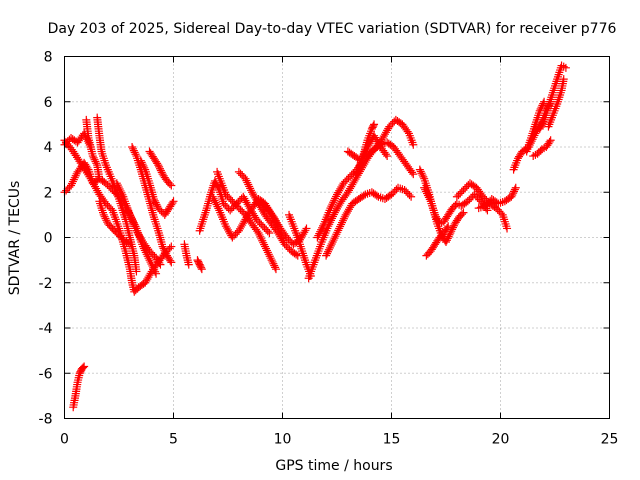 The height and width of the screenshot is (480, 640). What do you see at coordinates (48, 103) in the screenshot?
I see `y-tick-label: 6` at bounding box center [48, 103].